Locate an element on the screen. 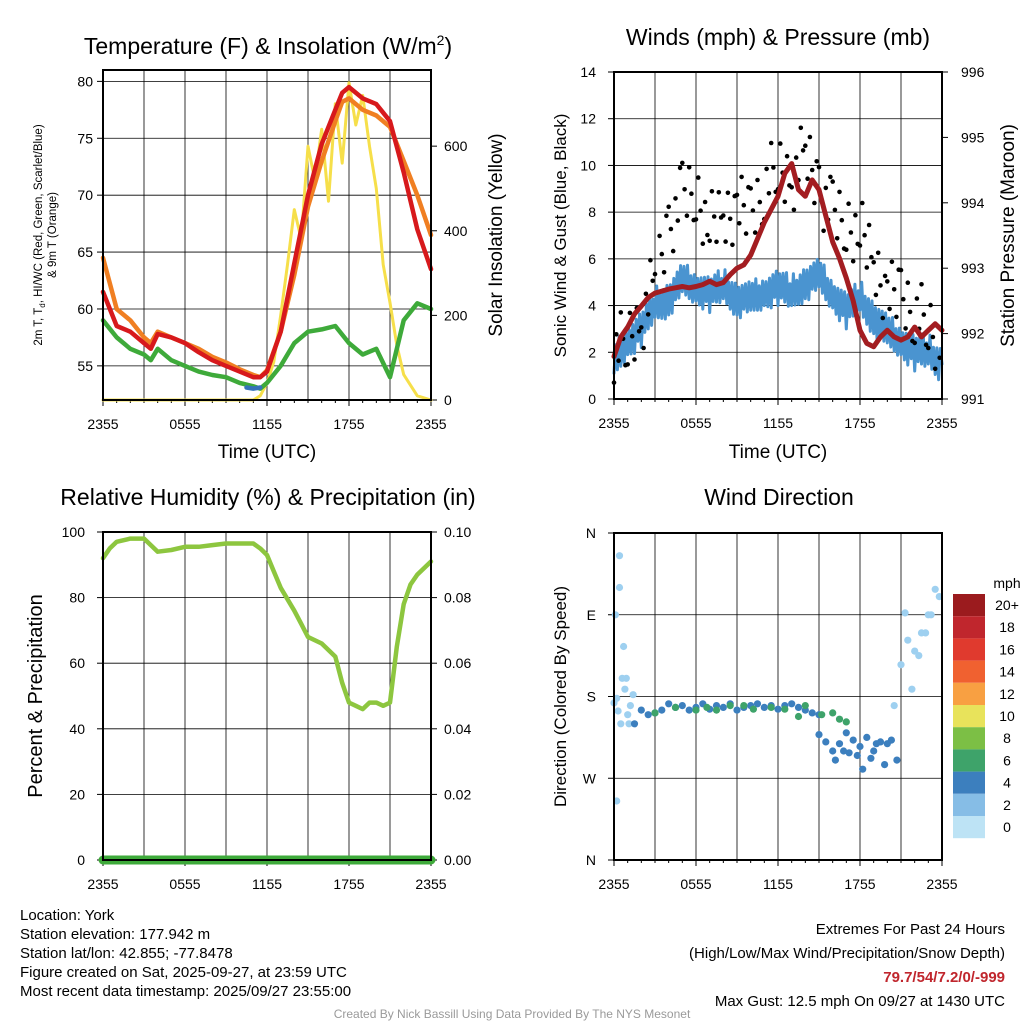 Image resolution: width=1024 pixels, height=1024 pixels. wind-ytick-right-label: 995 is located at coordinates (973, 137).